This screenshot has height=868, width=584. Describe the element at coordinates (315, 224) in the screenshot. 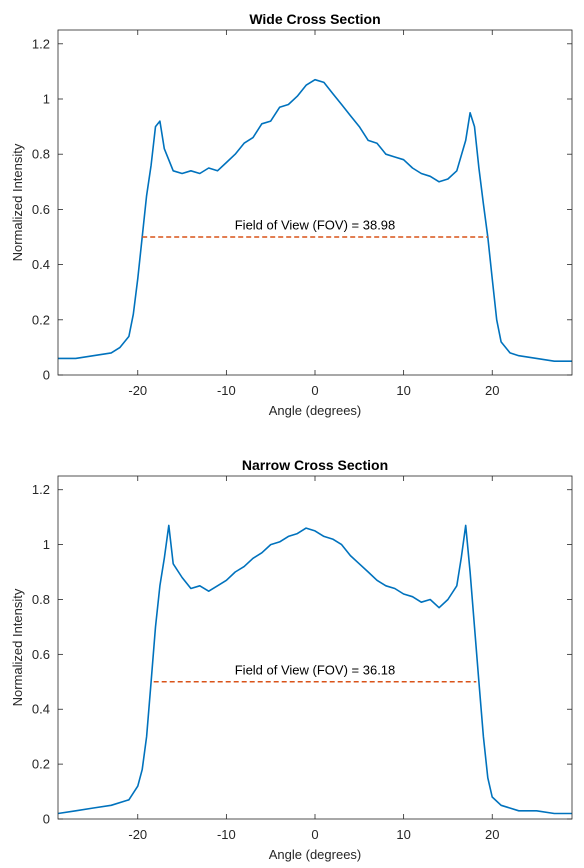

I see `fov-annotation: Field of View (FOV) = 38.98` at that location.